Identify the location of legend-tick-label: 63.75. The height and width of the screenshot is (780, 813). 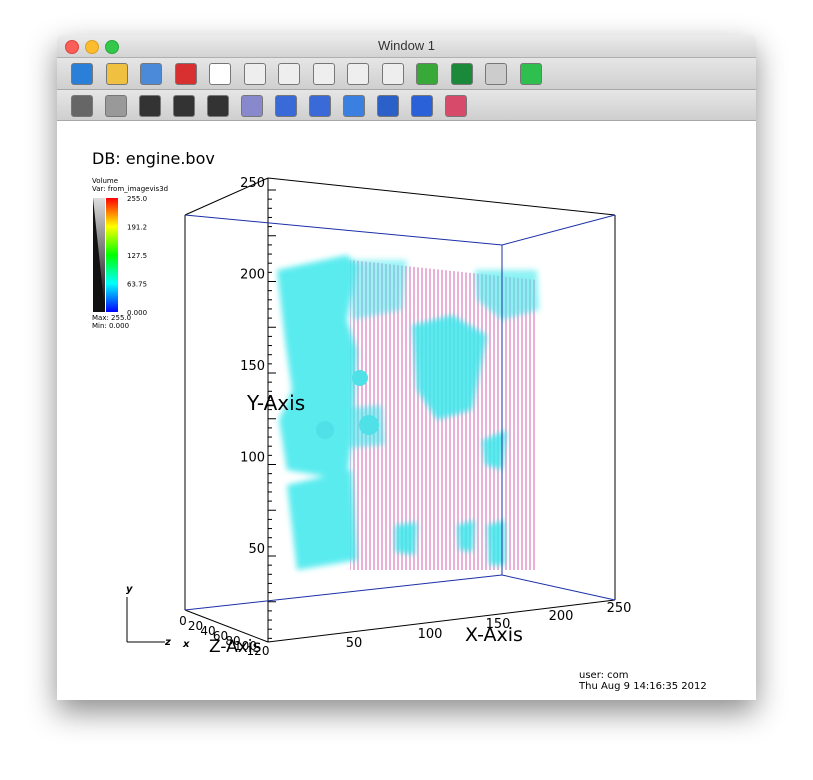
(137, 285).